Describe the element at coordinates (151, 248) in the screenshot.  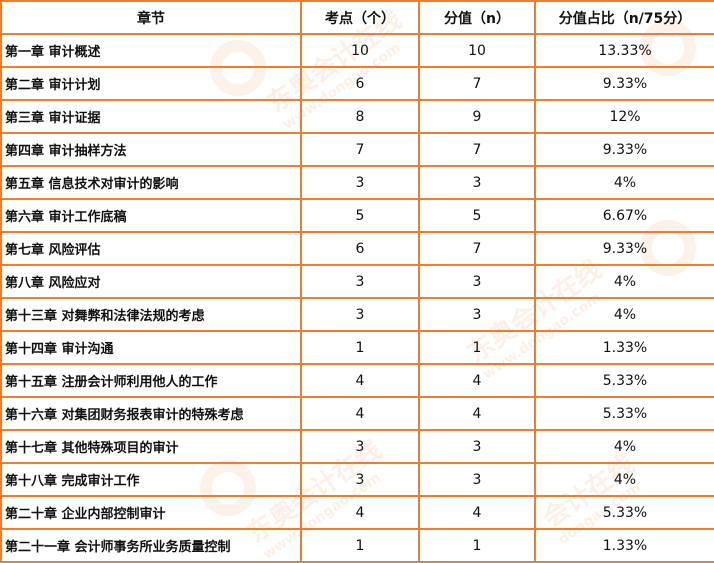
I see `chapter-cell: 第七章 风险评估` at that location.